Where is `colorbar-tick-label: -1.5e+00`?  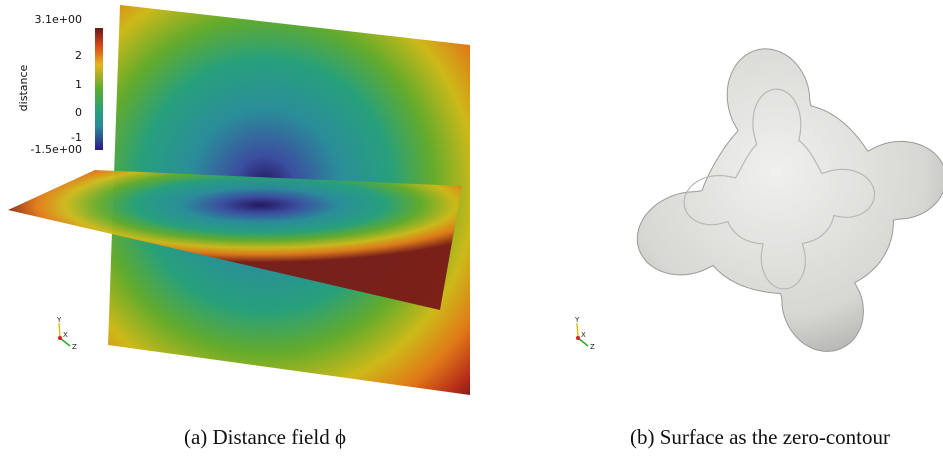
colorbar-tick-label: -1.5e+00 is located at coordinates (56, 149).